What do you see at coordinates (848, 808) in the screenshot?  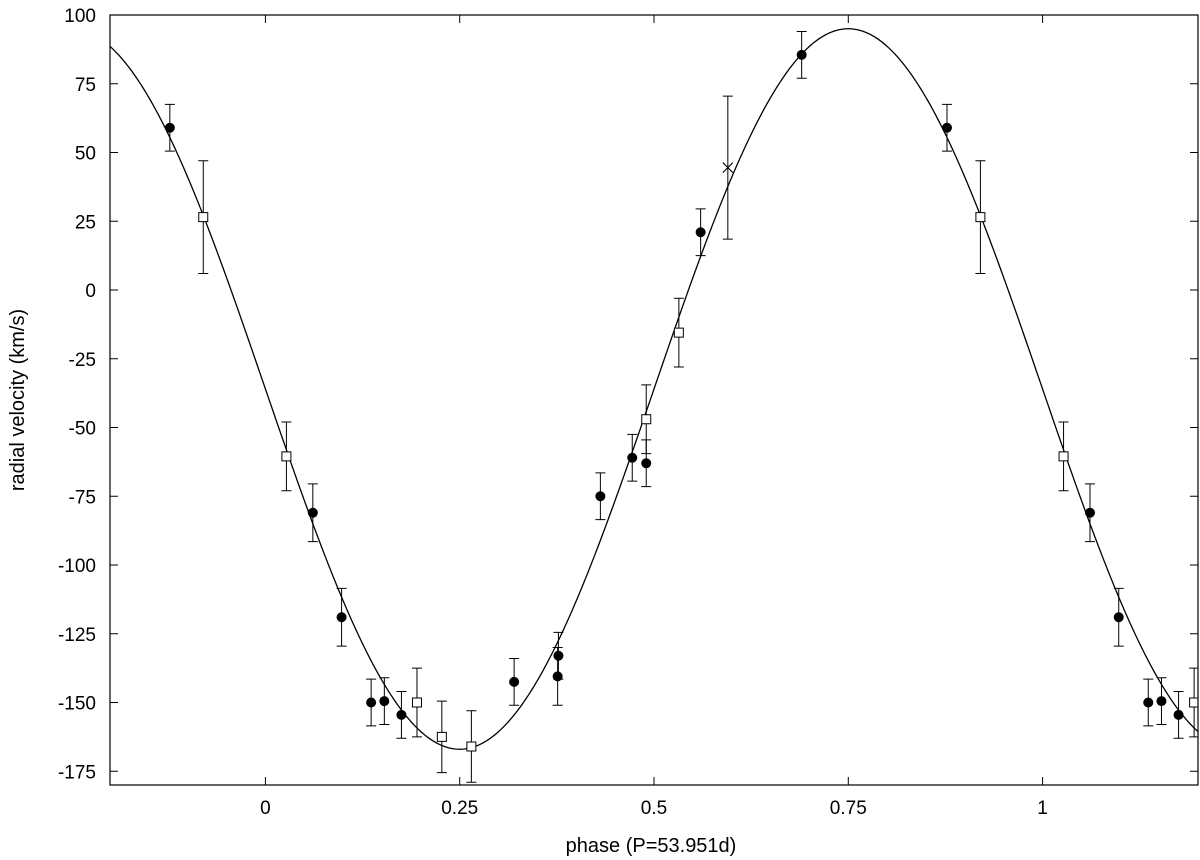 I see `x-tick-label: 0.75` at bounding box center [848, 808].